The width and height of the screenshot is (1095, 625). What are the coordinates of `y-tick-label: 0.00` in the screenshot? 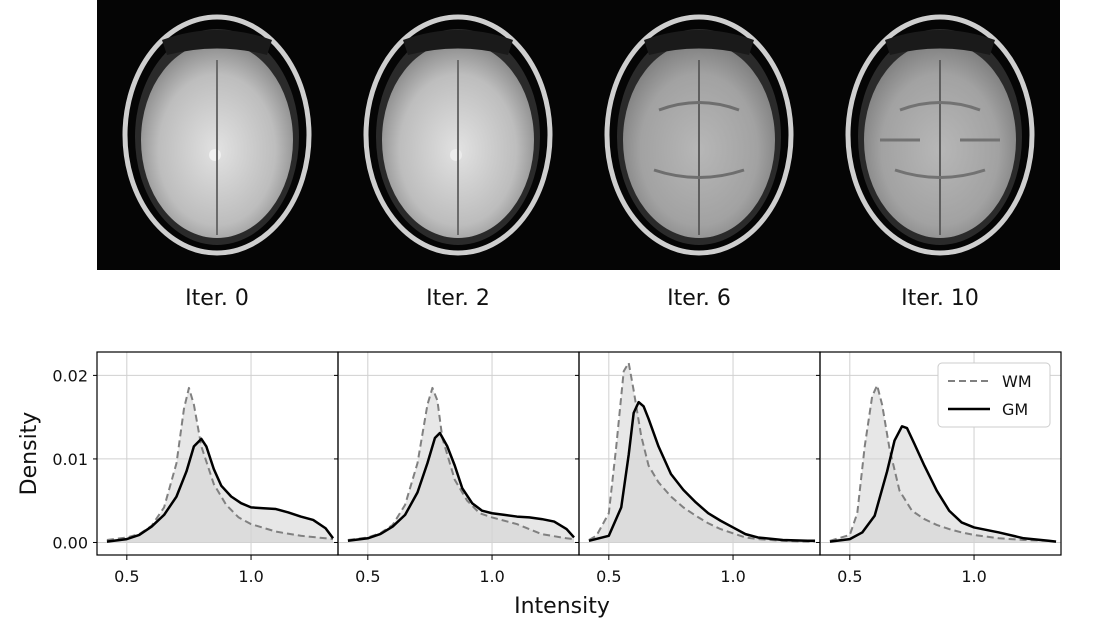 It's located at (70, 542).